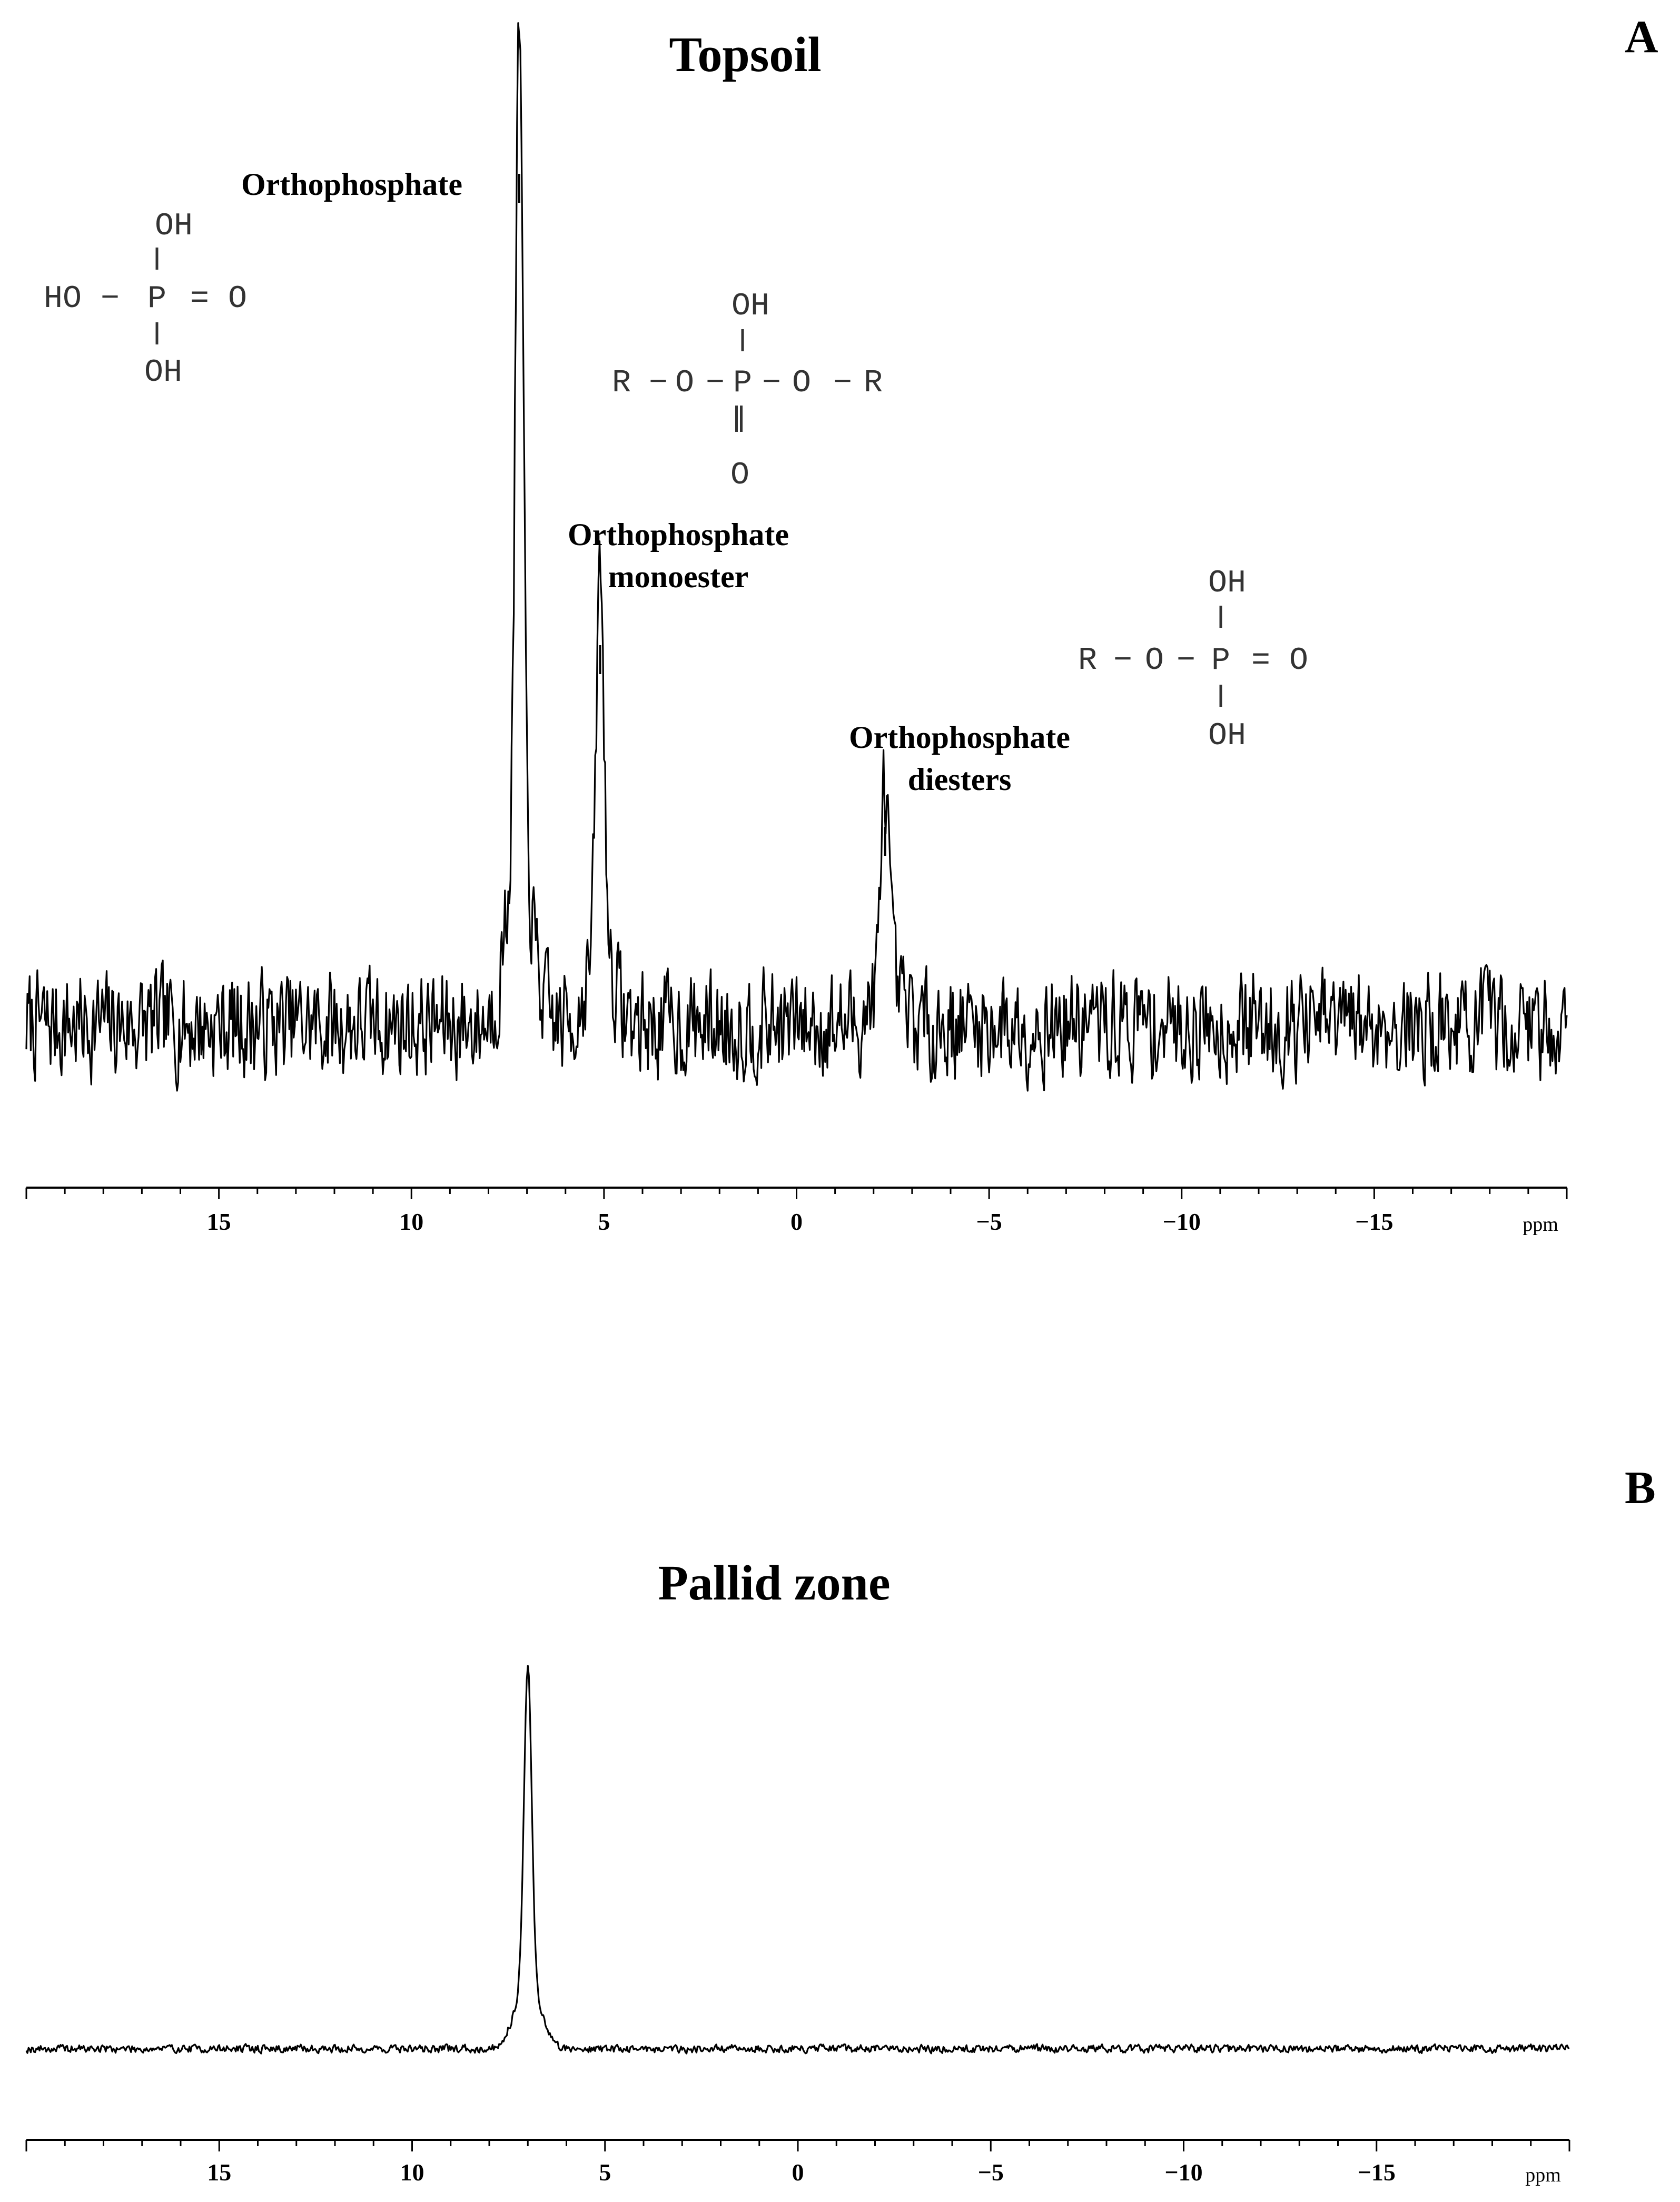 Image resolution: width=1680 pixels, height=2202 pixels. I want to click on tick-label-a: −10, so click(1182, 1221).